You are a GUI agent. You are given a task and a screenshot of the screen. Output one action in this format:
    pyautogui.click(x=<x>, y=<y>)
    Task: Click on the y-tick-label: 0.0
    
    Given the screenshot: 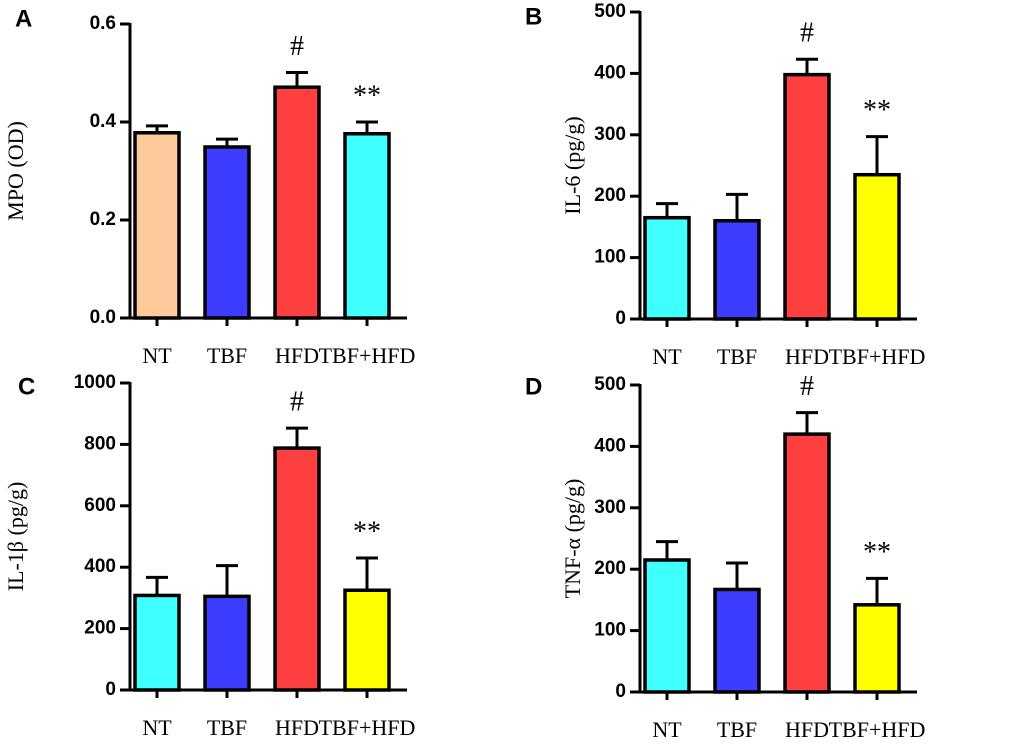 What is the action you would take?
    pyautogui.click(x=103, y=317)
    